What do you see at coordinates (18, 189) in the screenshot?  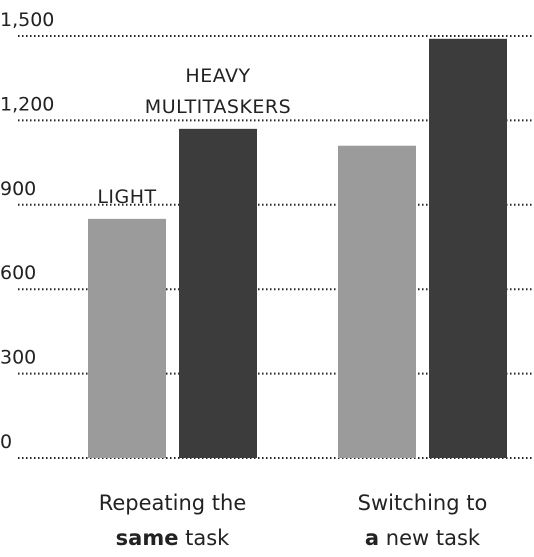 I see `y-tick-label: 900` at bounding box center [18, 189].